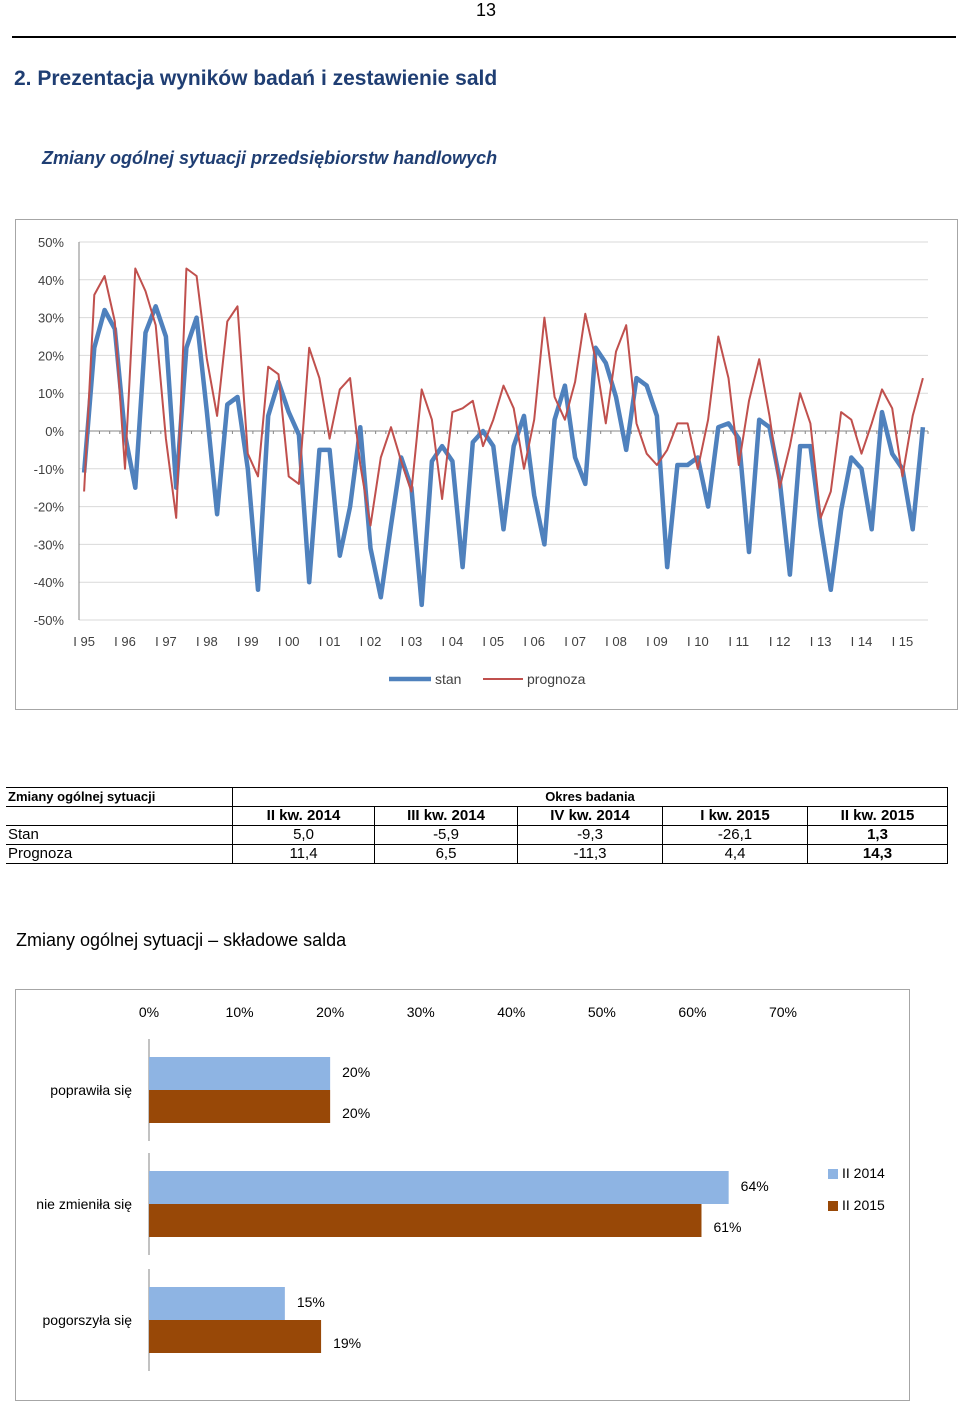 Image resolution: width=960 pixels, height=1405 pixels. What do you see at coordinates (330, 641) in the screenshot?
I see `x-tick-label: I 01` at bounding box center [330, 641].